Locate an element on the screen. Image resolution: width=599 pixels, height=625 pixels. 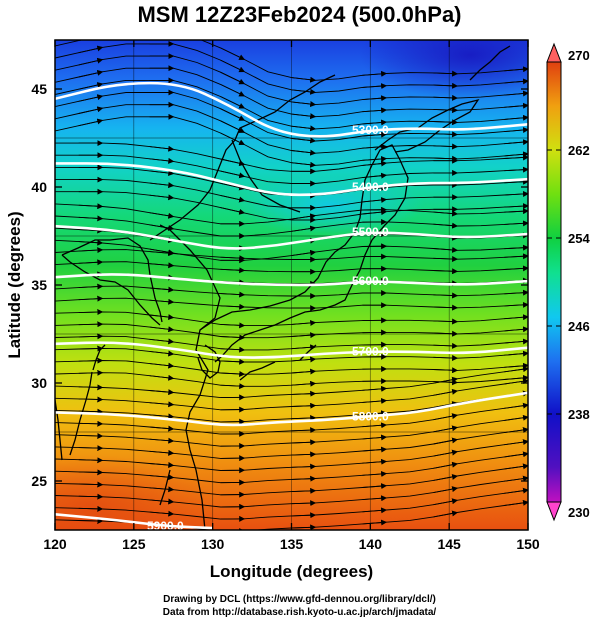
x-tick-label: 135 is located at coordinates (292, 544).